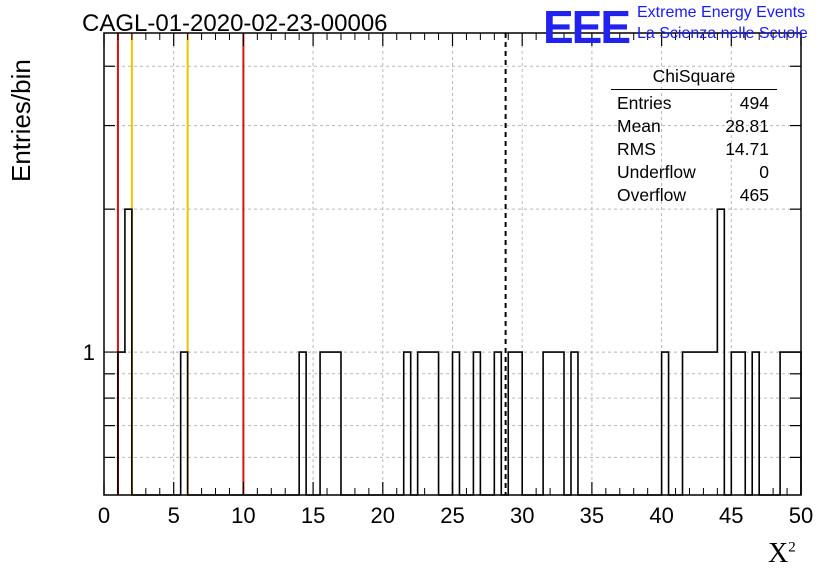  What do you see at coordinates (722, 33) in the screenshot?
I see `logo-line-2: La Scienza nelle Scuole` at bounding box center [722, 33].